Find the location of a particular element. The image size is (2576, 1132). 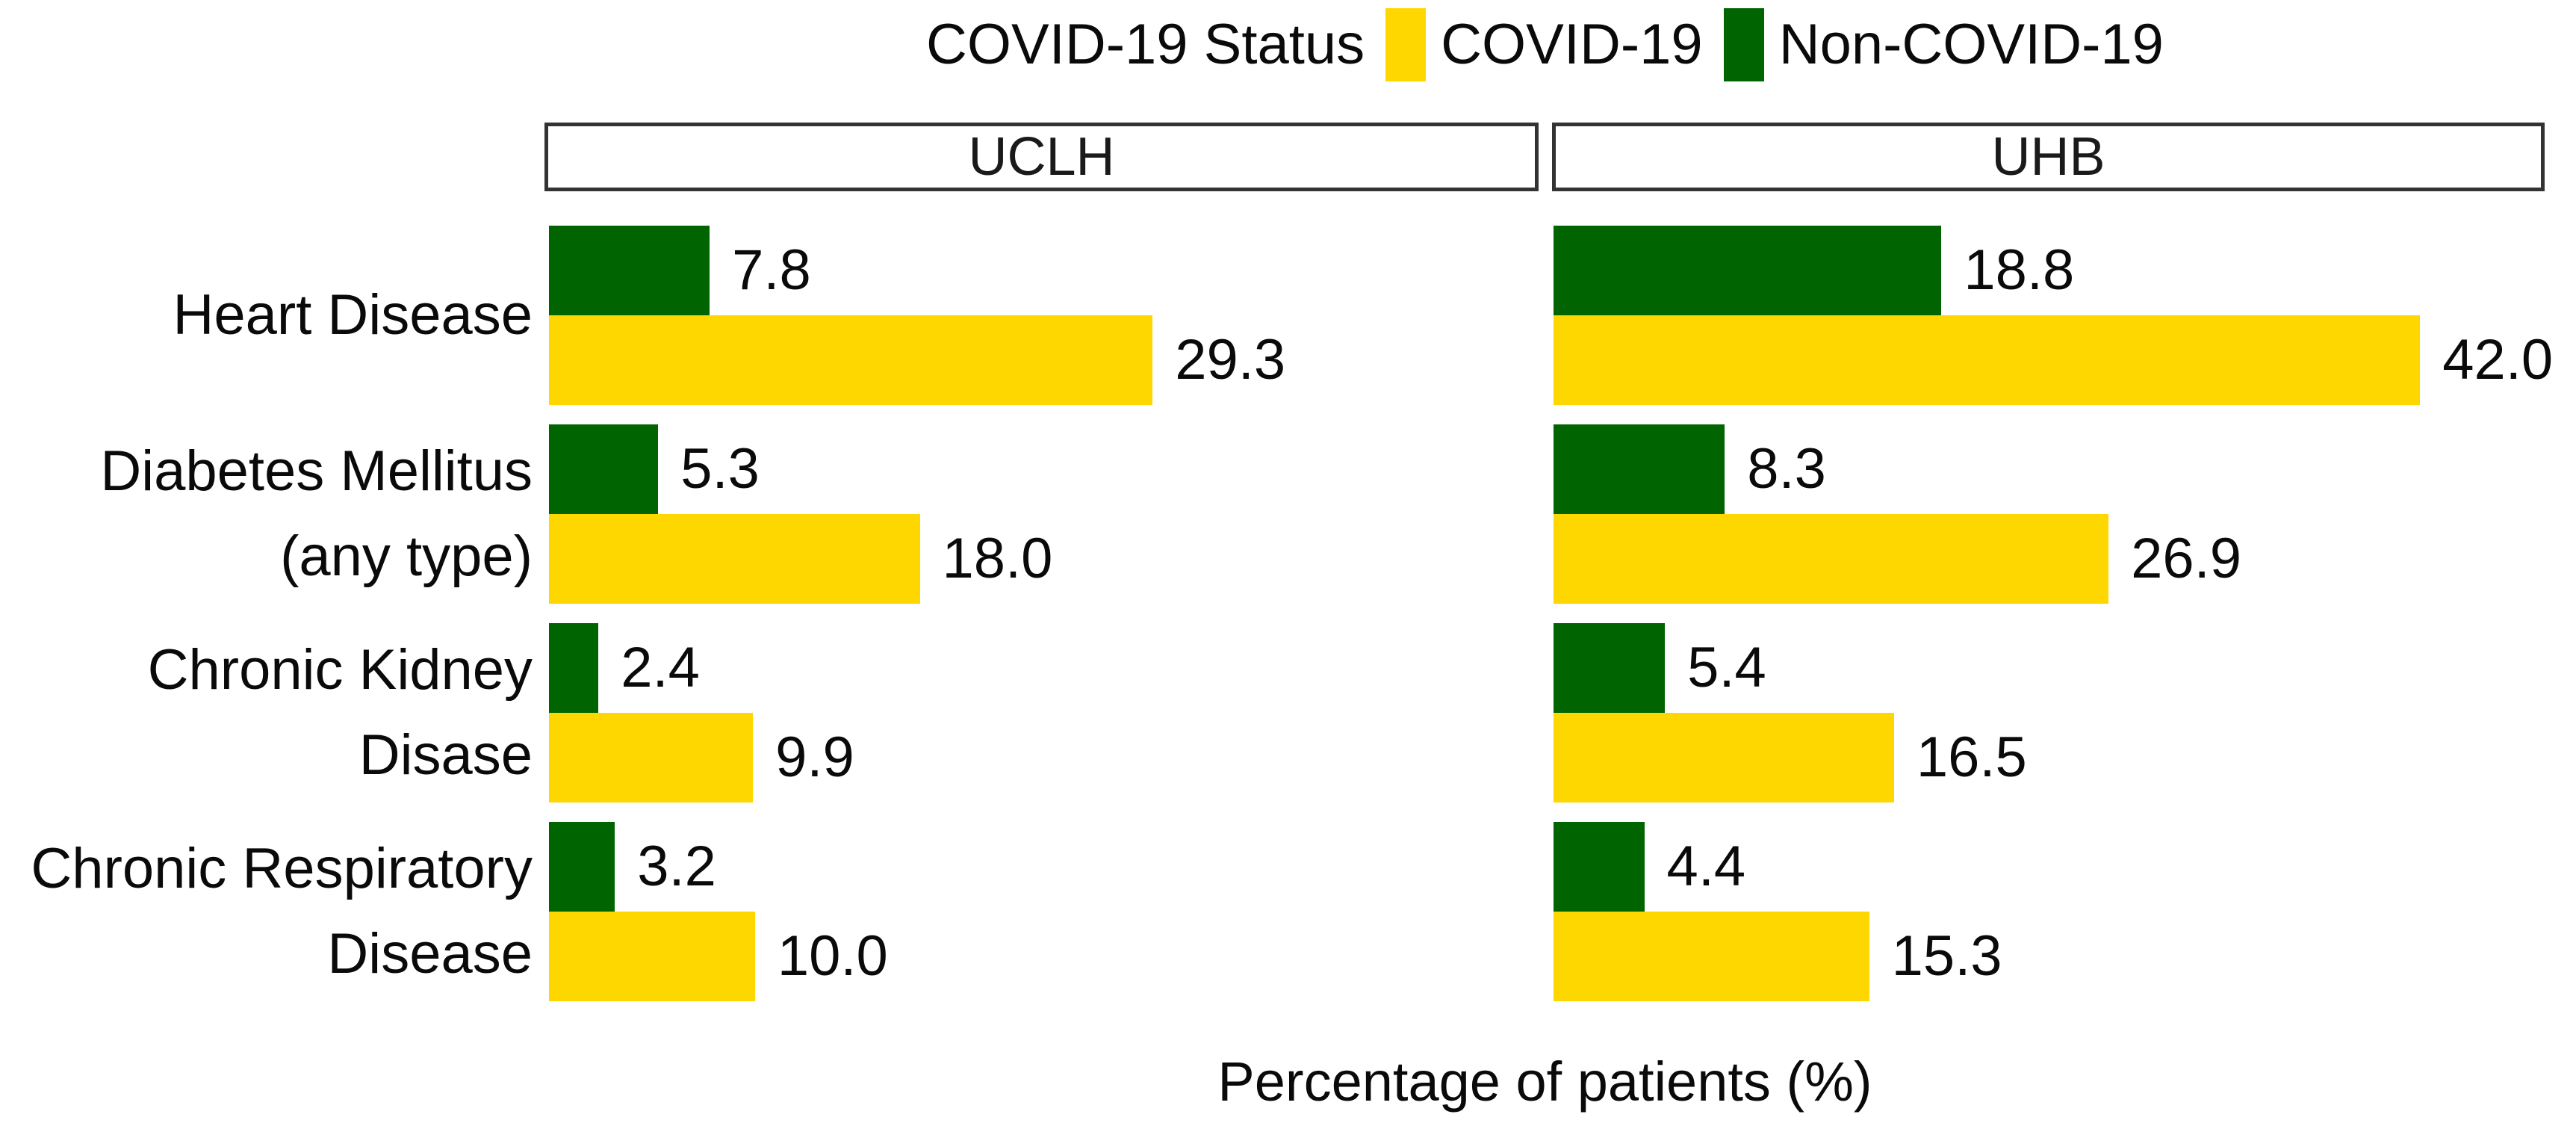

bar-group-chronic-kidney-disase: 2.4 9.9 is located at coordinates (1044, 712).